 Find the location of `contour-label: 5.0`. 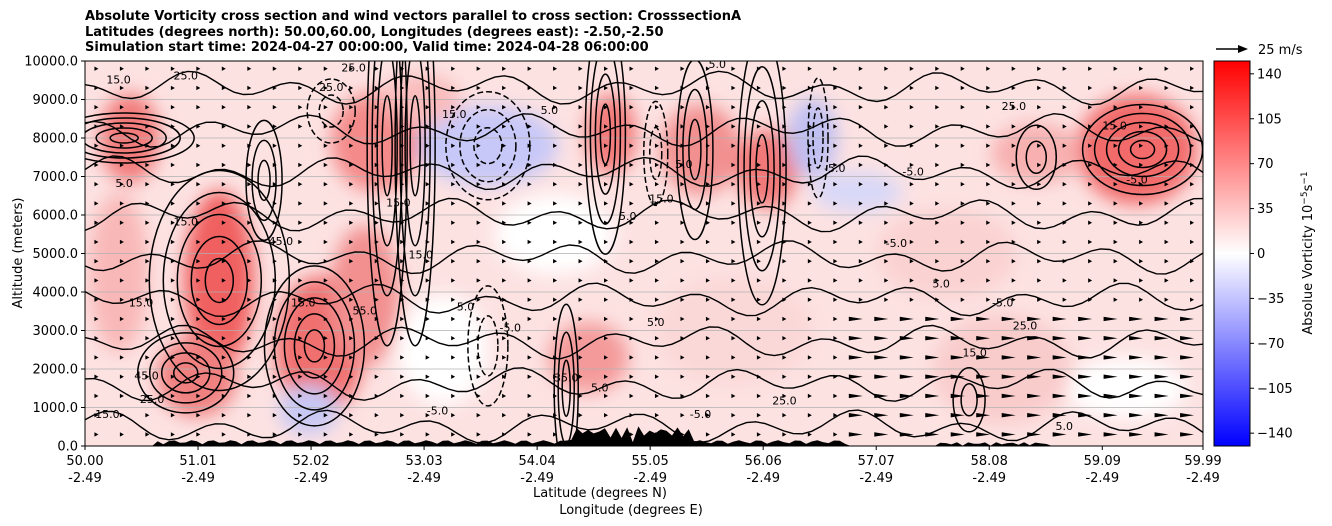

contour-label: 5.0 is located at coordinates (628, 216).